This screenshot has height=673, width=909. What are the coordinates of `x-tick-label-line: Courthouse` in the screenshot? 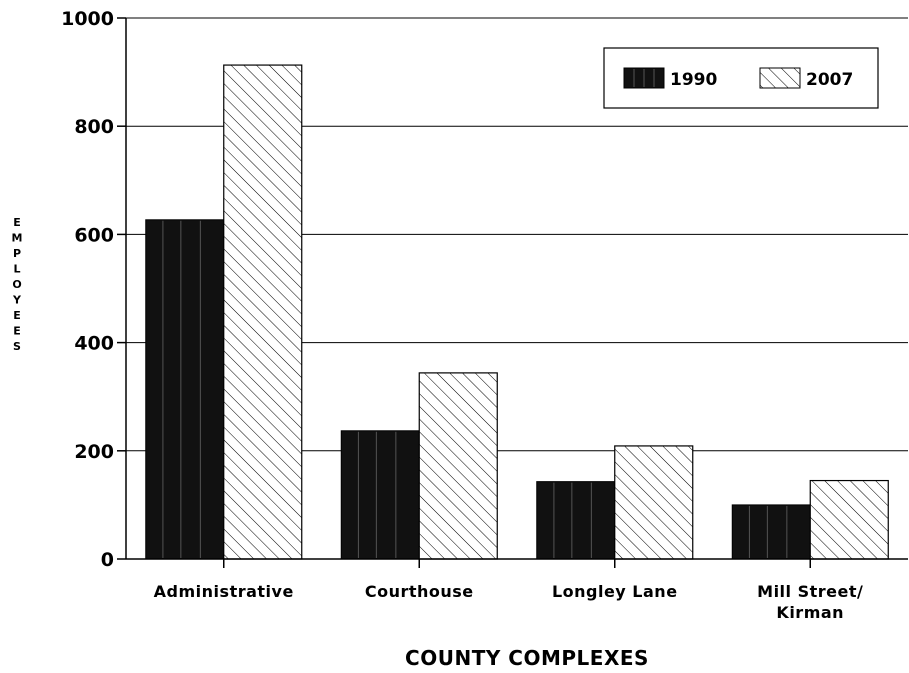 It's located at (419, 591).